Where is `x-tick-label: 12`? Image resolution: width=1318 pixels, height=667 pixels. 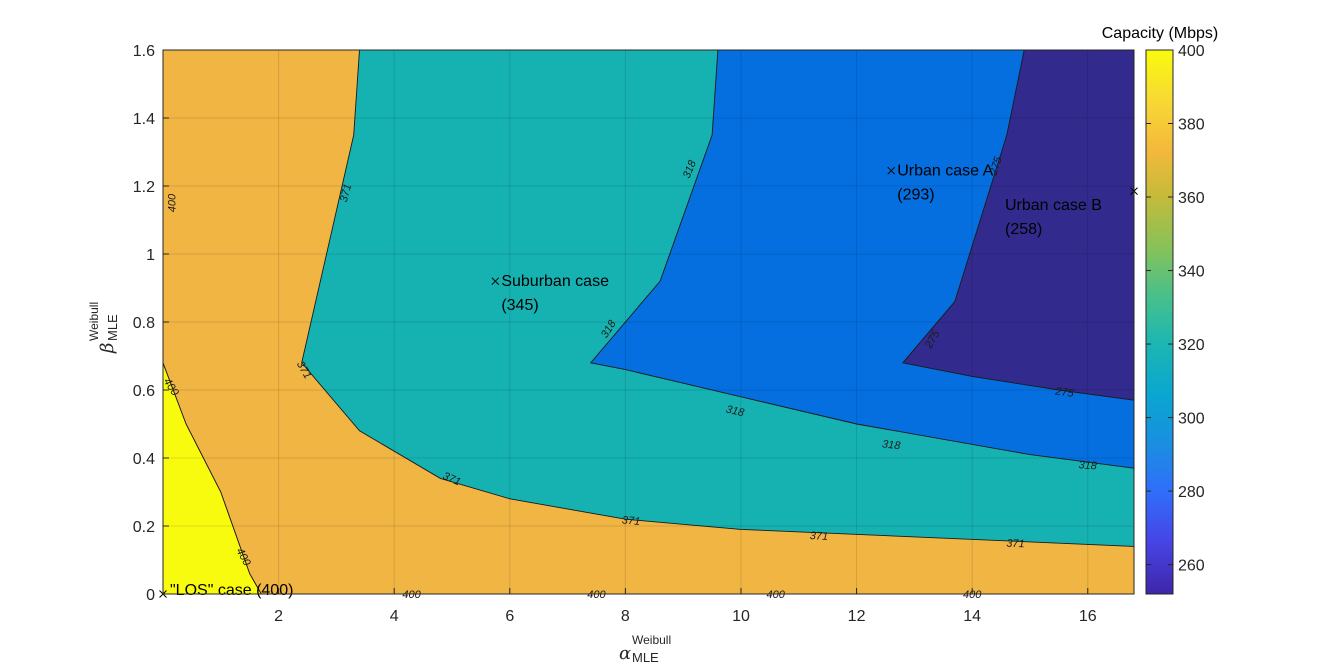
x-tick-label: 12 is located at coordinates (857, 616).